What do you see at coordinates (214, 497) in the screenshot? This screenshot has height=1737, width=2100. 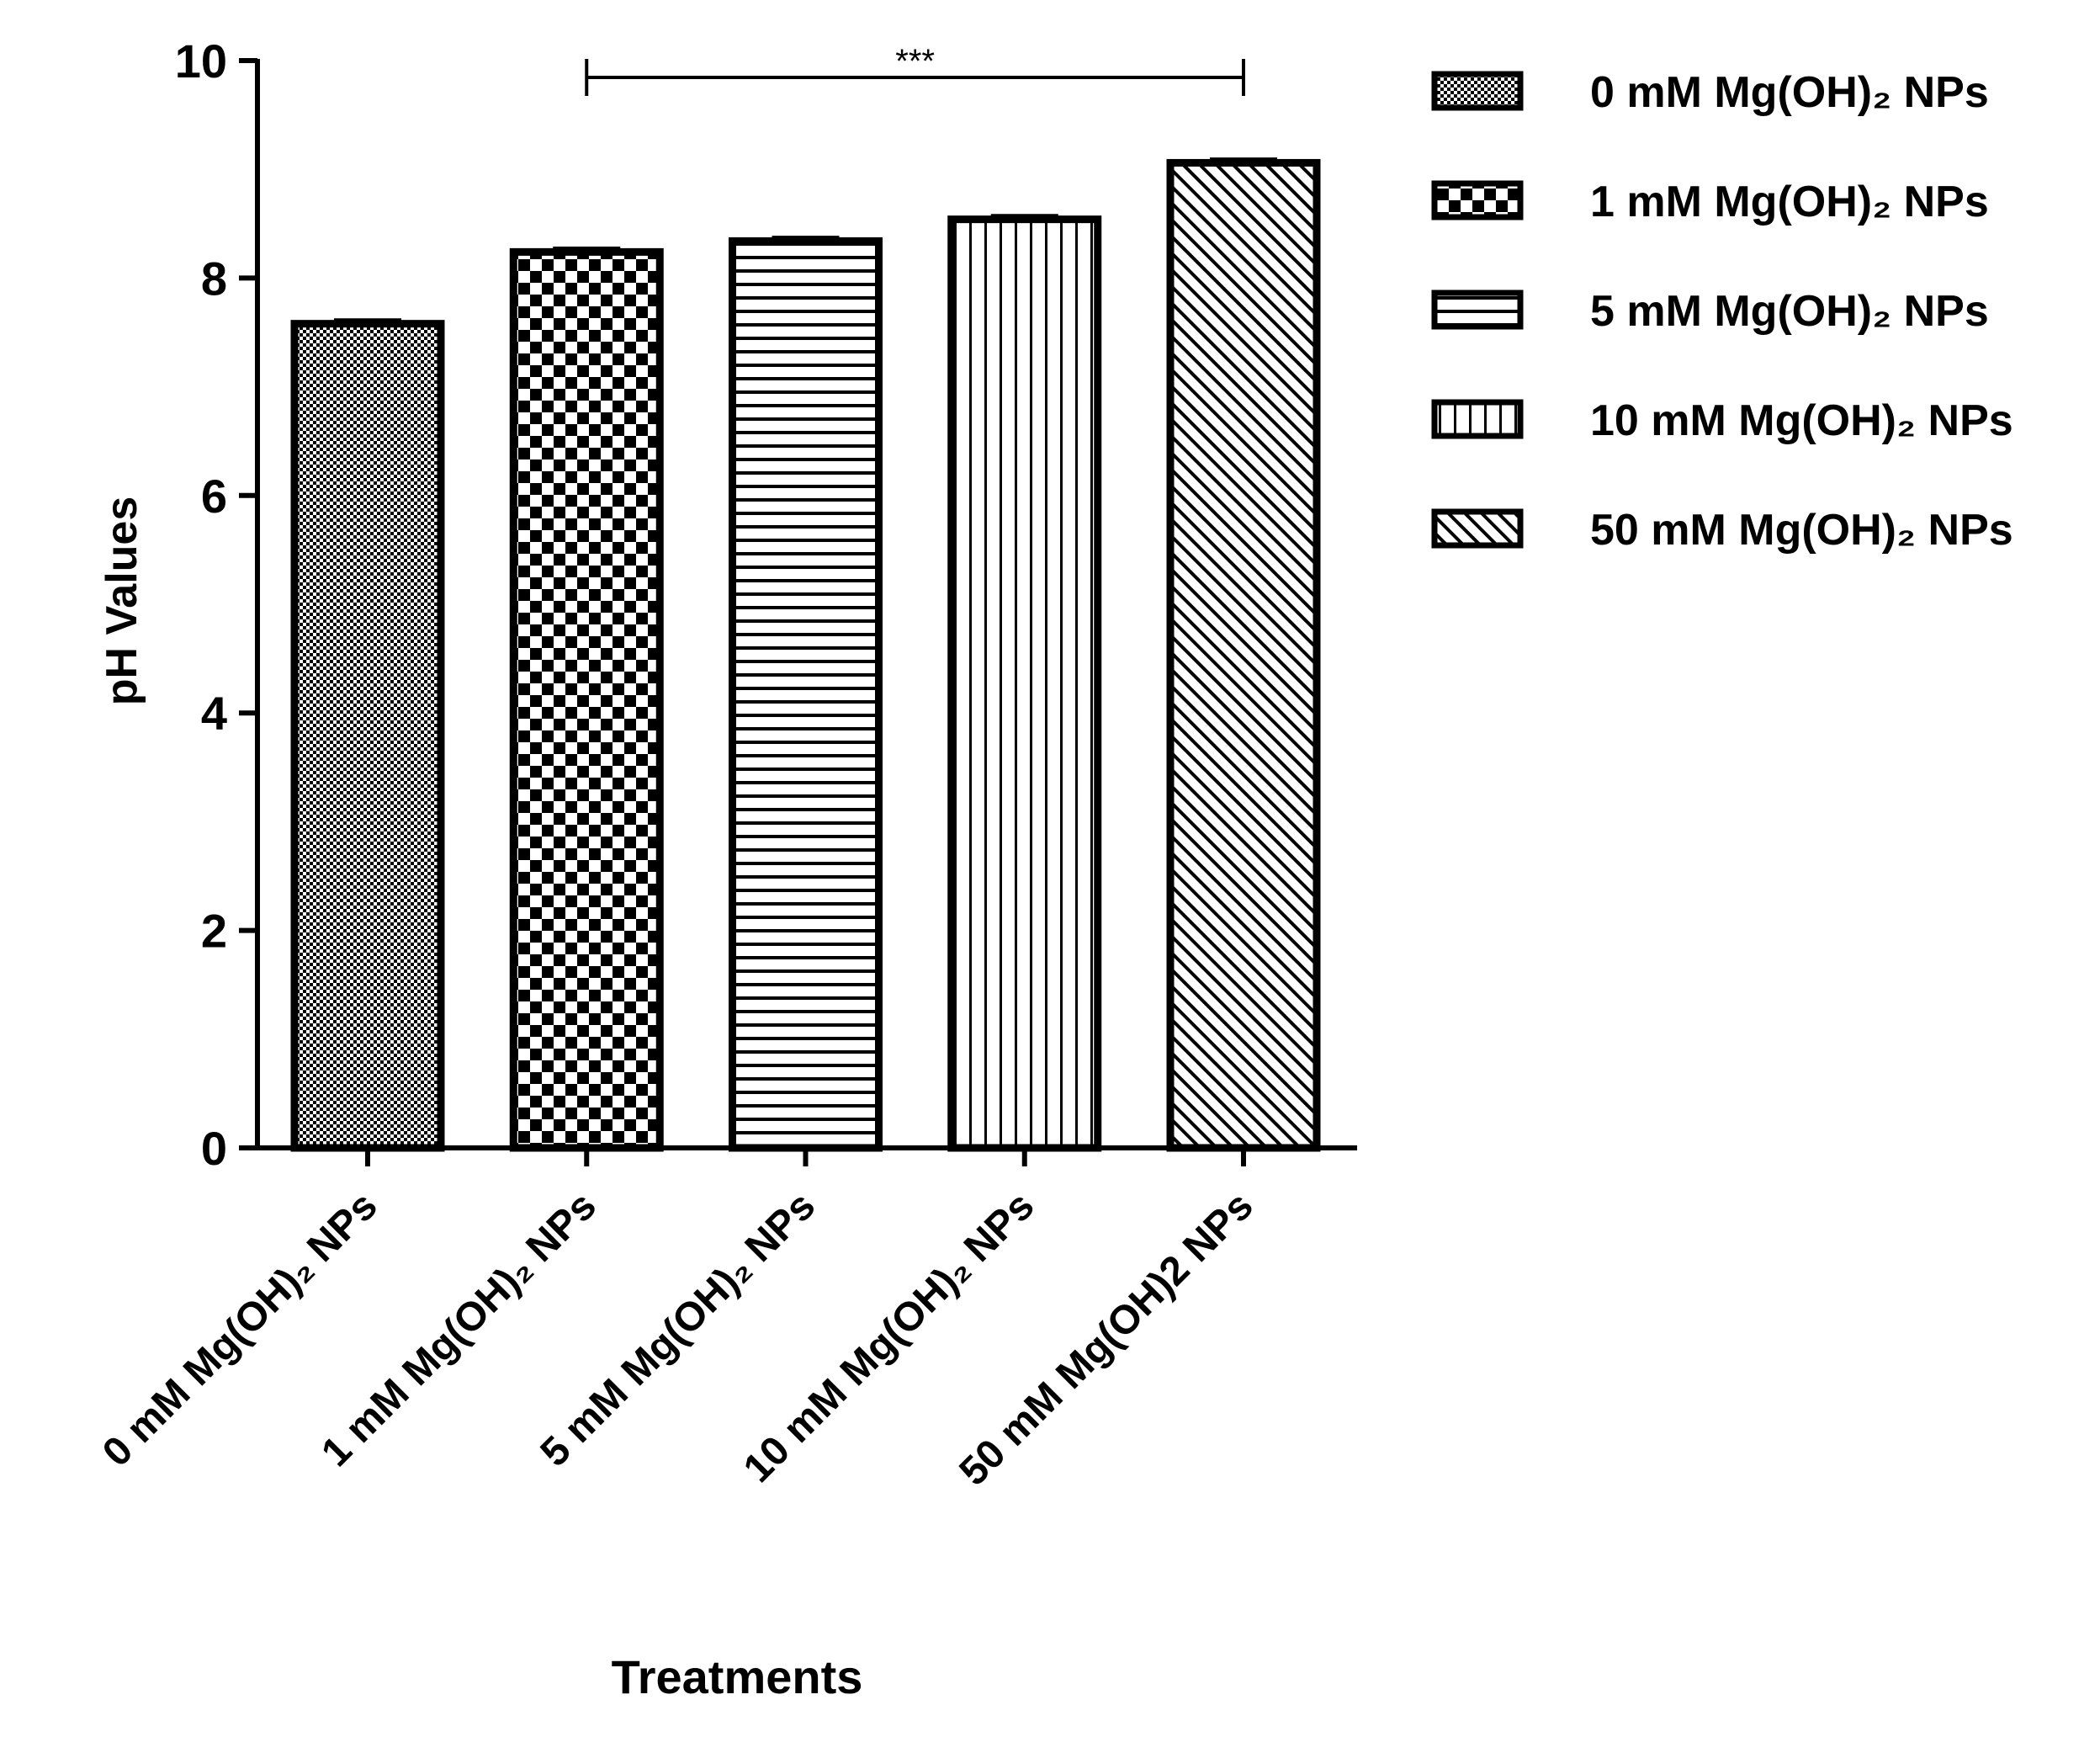 I see `y-tick-label: 6` at bounding box center [214, 497].